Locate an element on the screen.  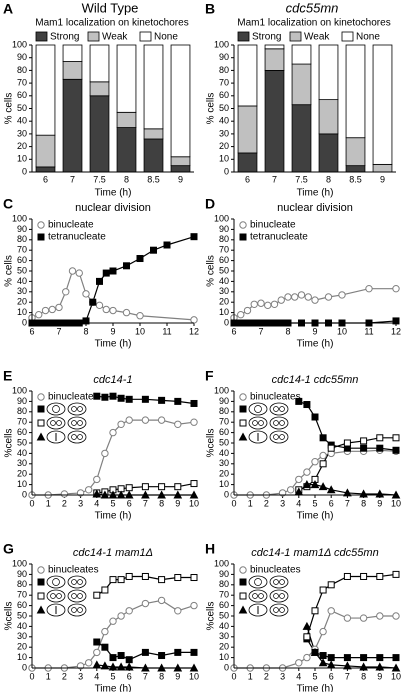
y-tick-label: 20 is located at coordinates (224, 302).